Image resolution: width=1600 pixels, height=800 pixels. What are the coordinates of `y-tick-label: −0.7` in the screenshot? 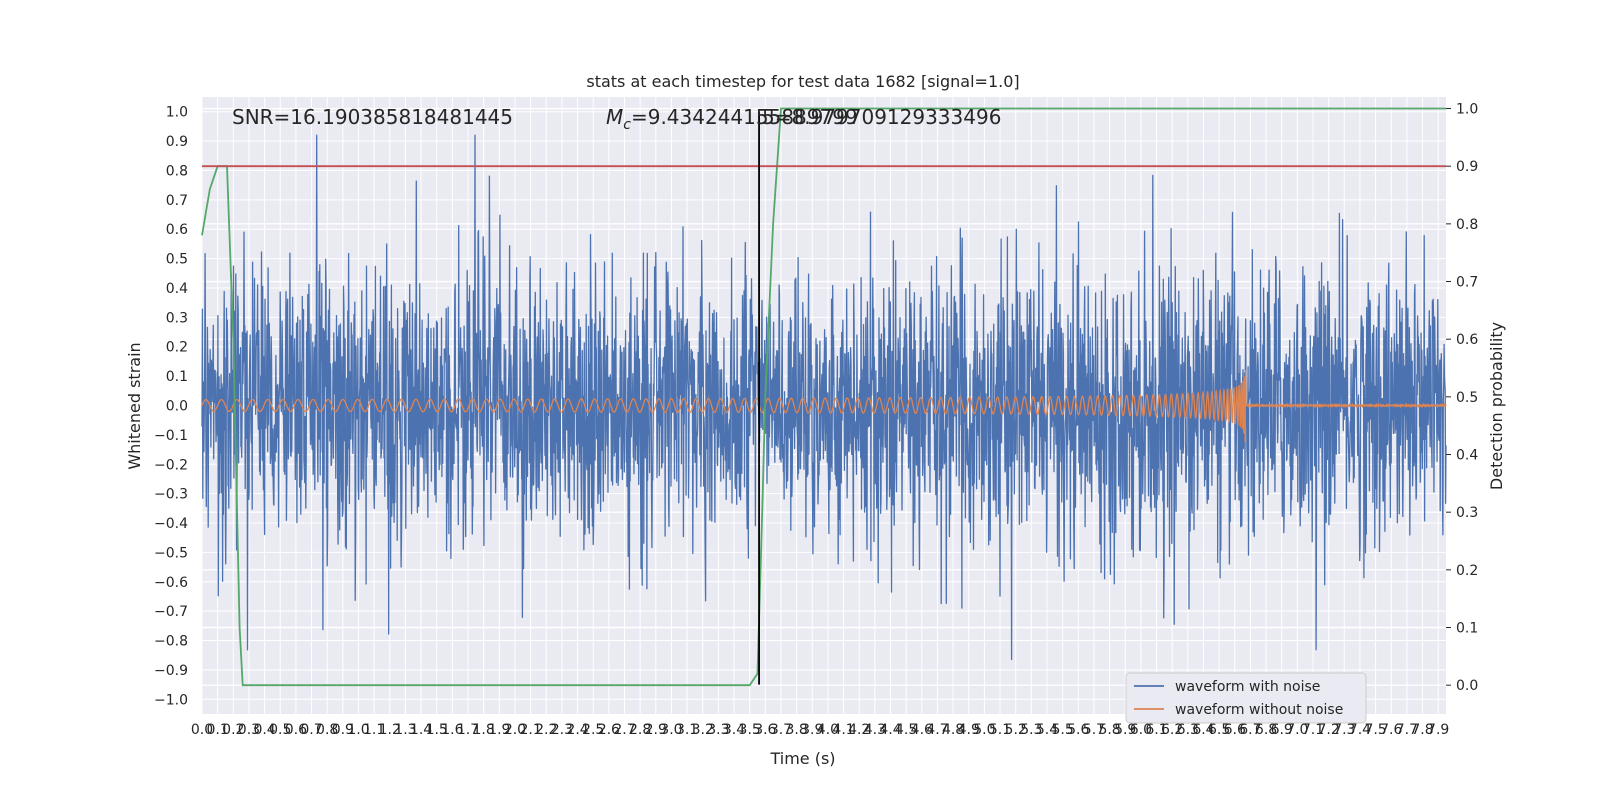 It's located at (171, 612).